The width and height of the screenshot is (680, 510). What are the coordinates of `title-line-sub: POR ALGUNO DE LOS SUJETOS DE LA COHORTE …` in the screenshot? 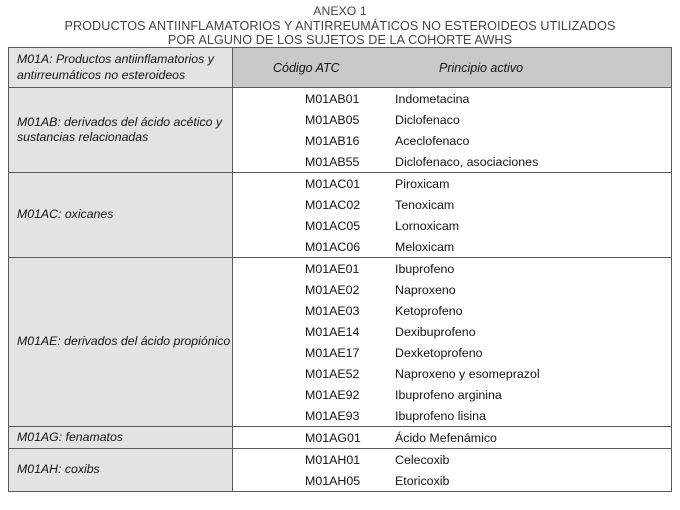 It's located at (340, 40).